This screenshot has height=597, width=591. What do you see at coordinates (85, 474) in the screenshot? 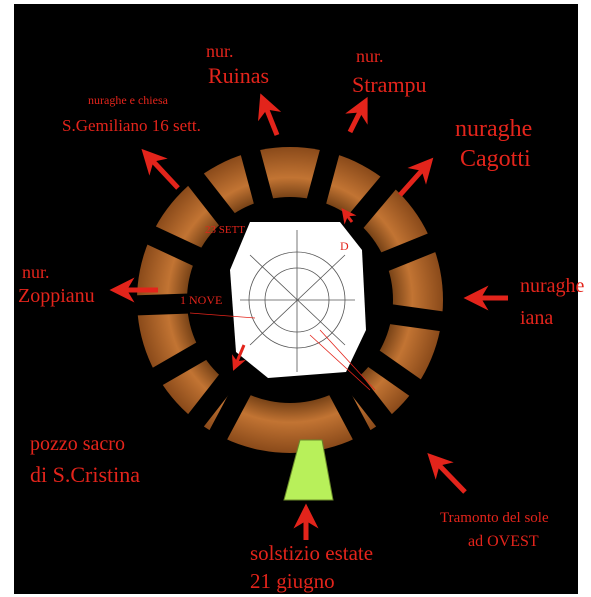
I see `label: di S.Cristina` at bounding box center [85, 474].